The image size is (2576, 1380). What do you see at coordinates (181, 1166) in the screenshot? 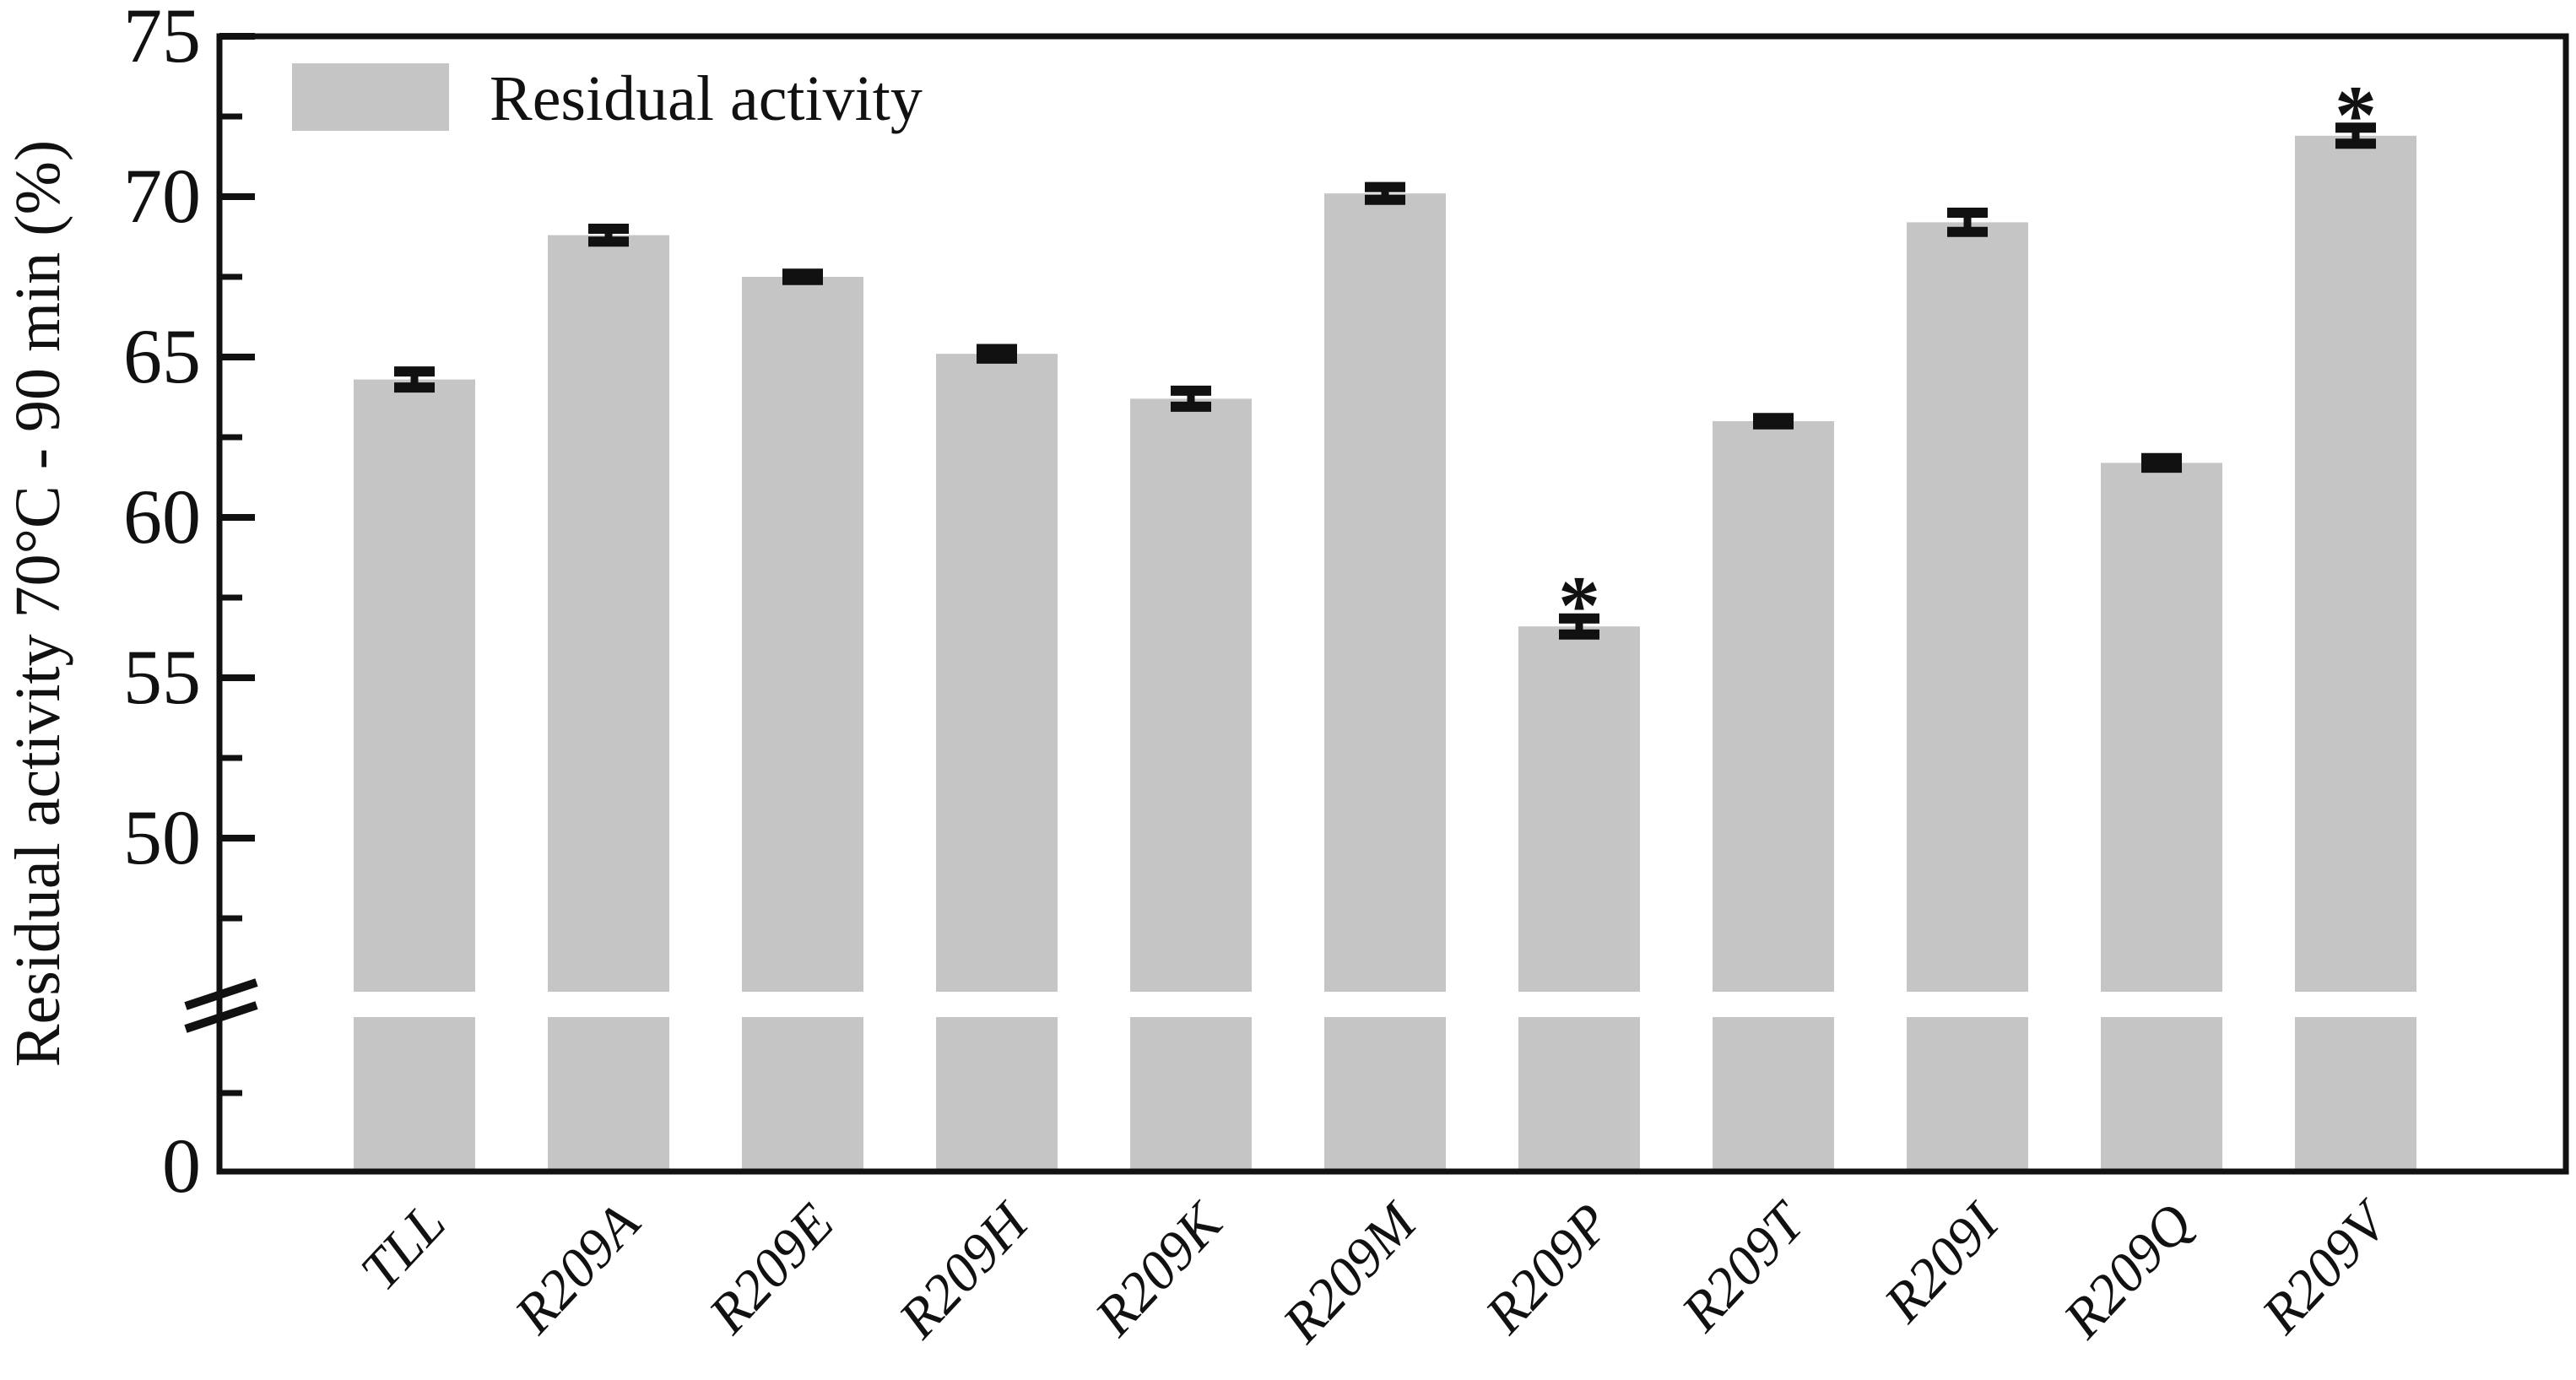
I see `y-tick-label-zero: 0` at bounding box center [181, 1166].